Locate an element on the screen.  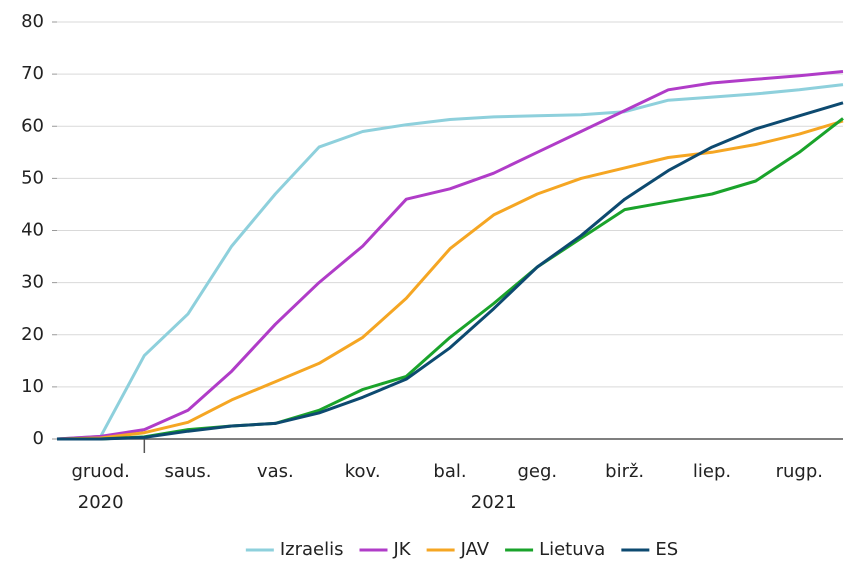
y-tick-label: 80 is located at coordinates (32, 21).